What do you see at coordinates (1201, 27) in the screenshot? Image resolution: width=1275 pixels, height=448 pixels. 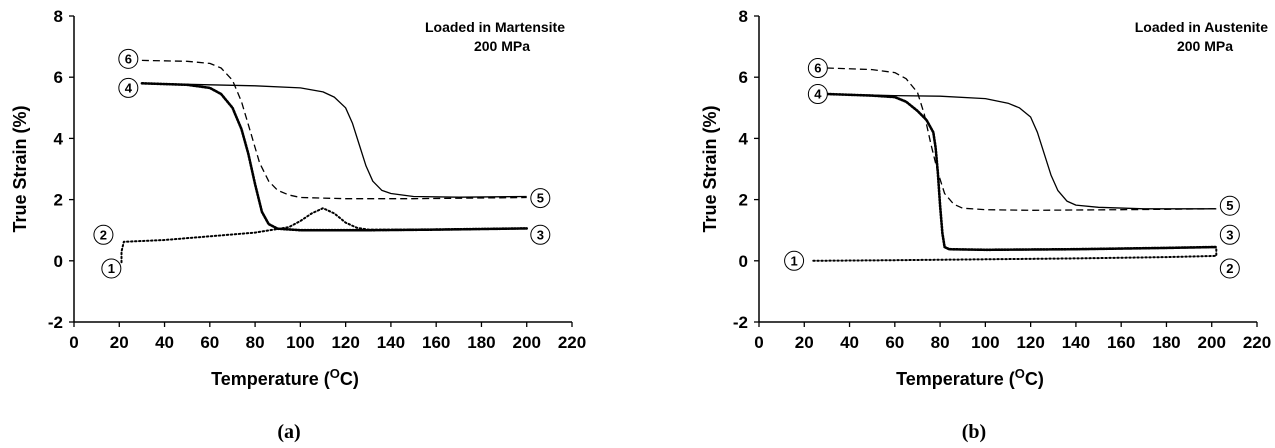 I see `annotation-line: Loaded in Austenite` at bounding box center [1201, 27].